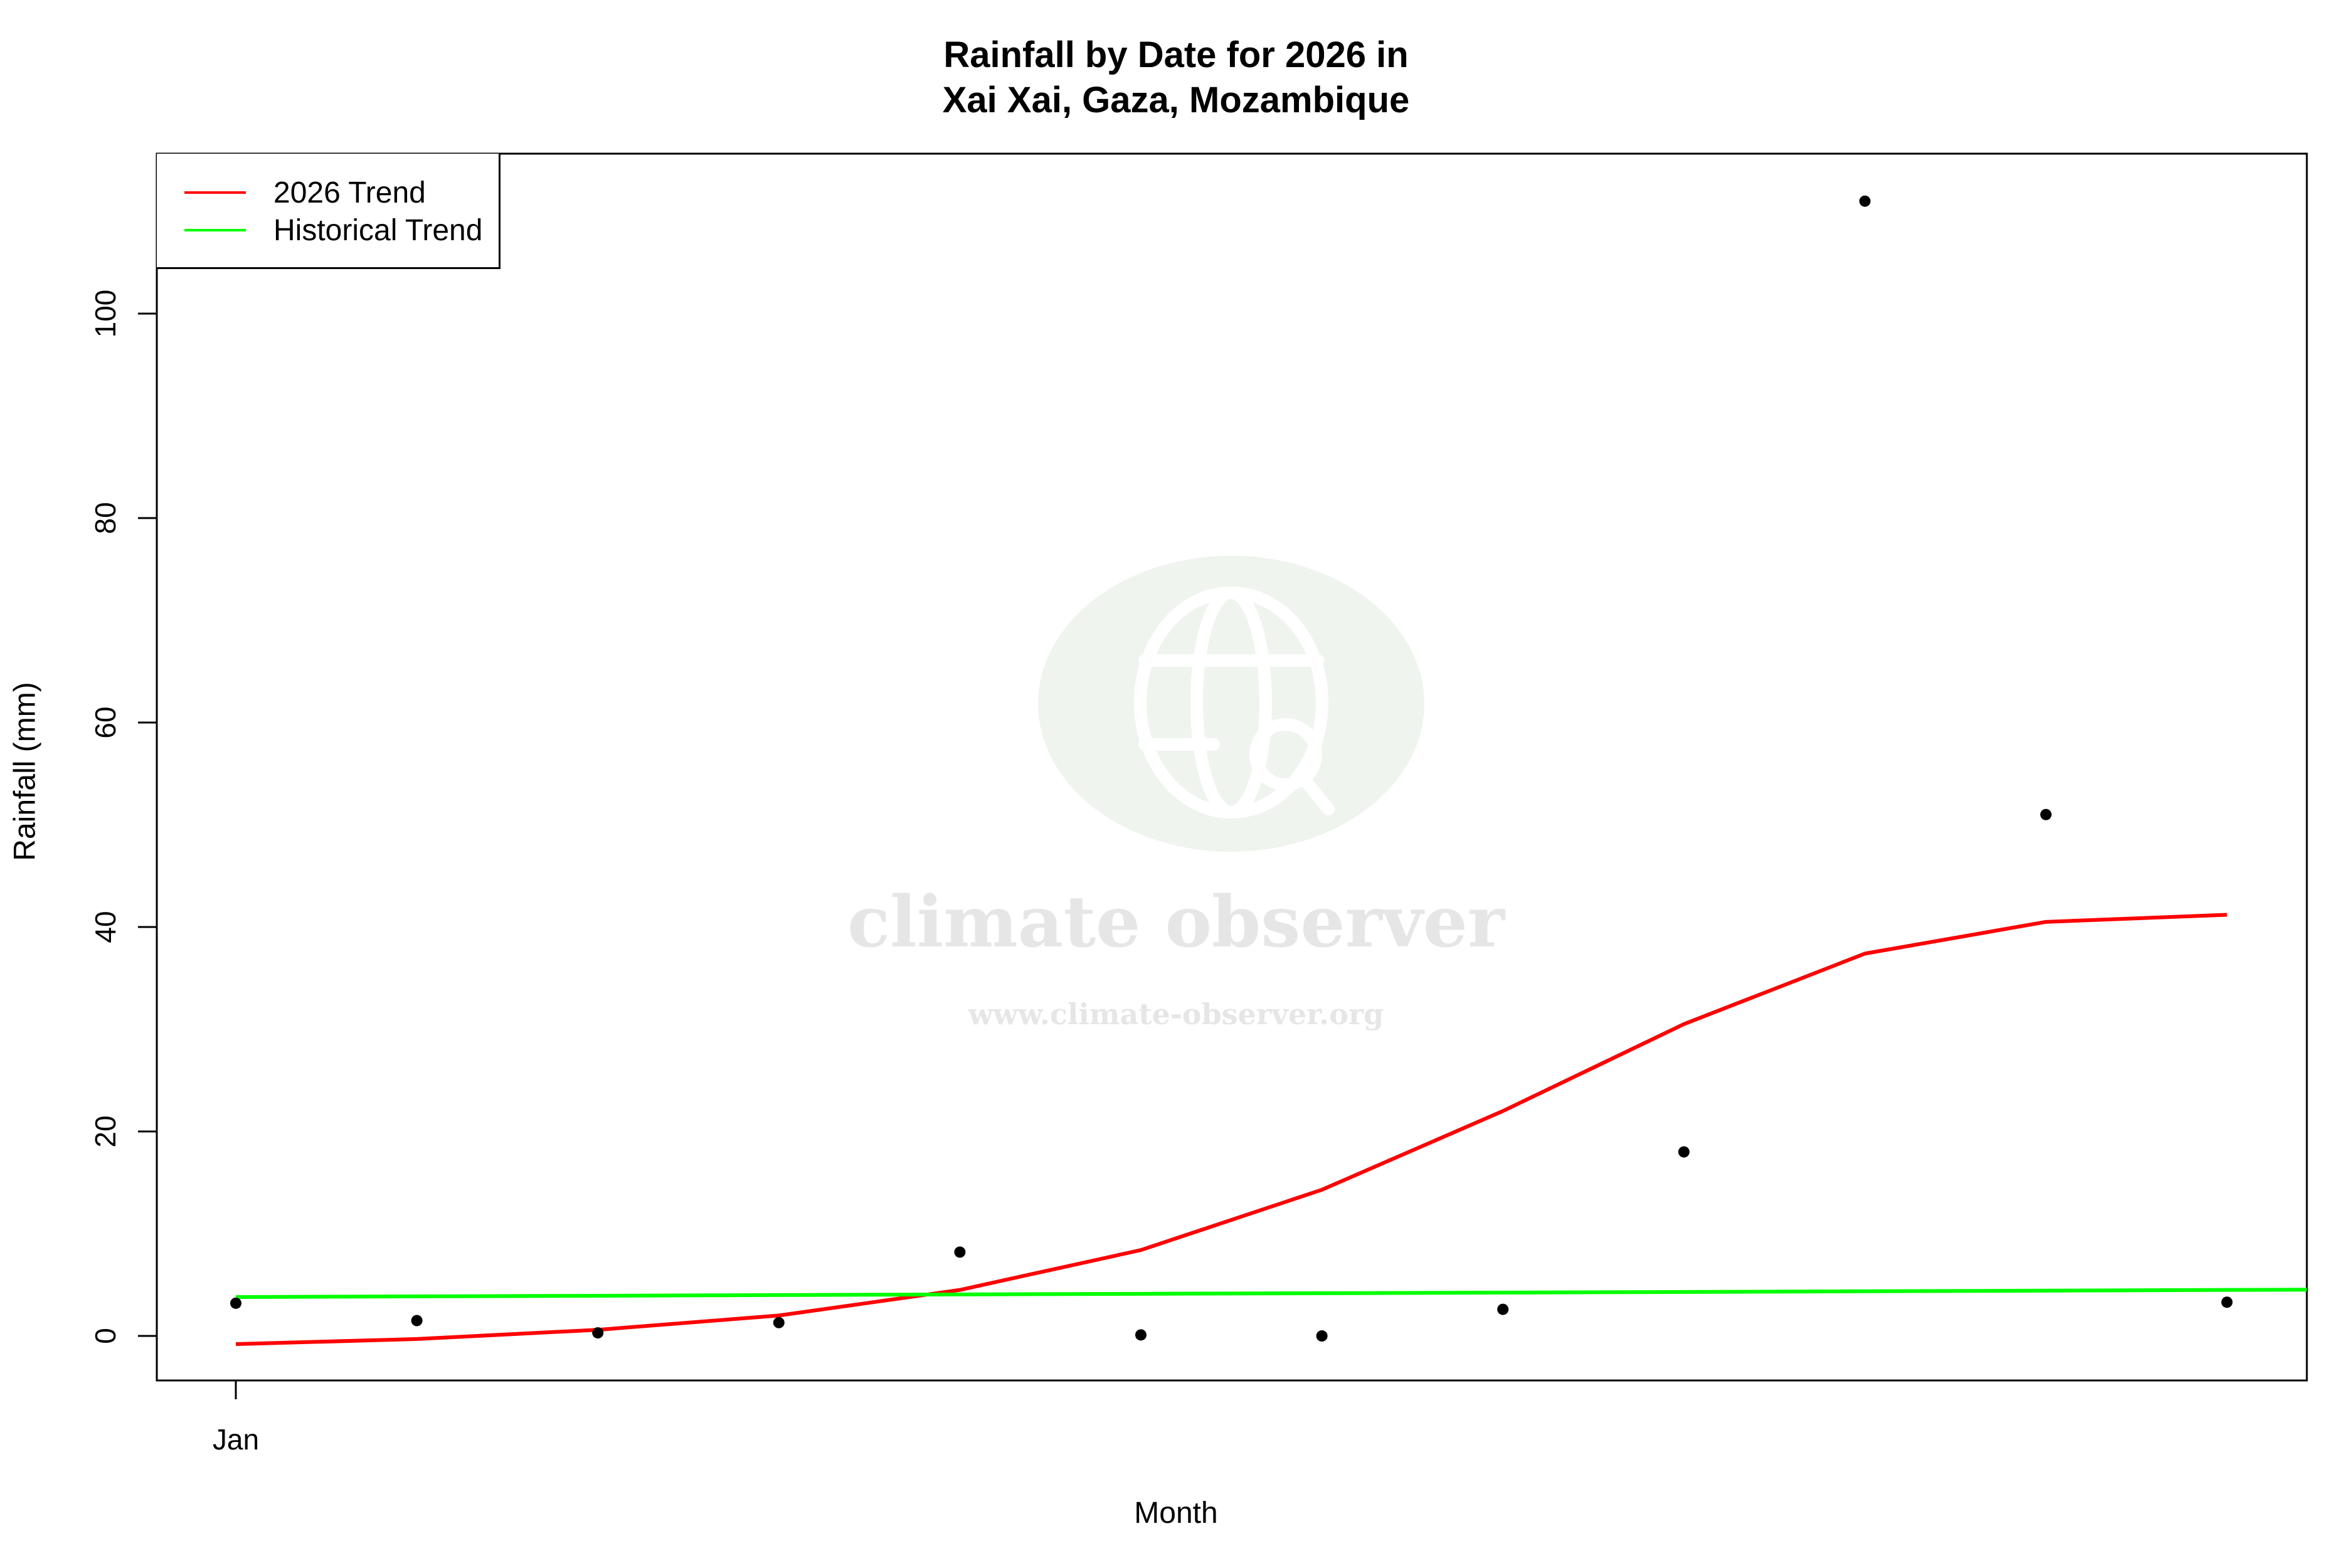 The width and height of the screenshot is (2352, 1568). What do you see at coordinates (25, 771) in the screenshot?
I see `y-axis-label: Rainfall (mm)` at bounding box center [25, 771].